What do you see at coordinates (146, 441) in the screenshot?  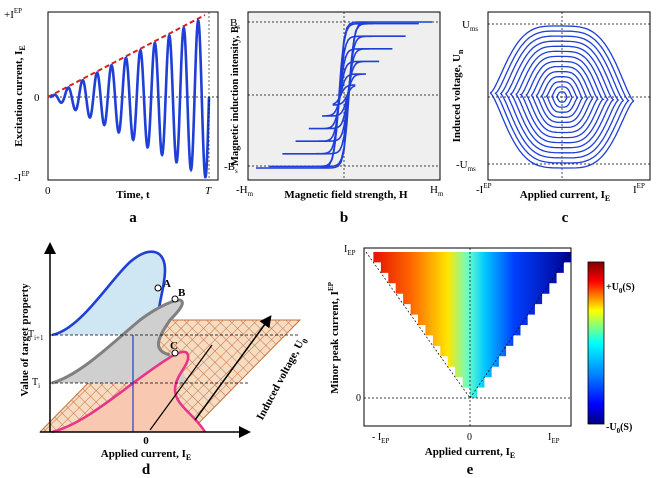 I see `panel-d-tick-zero: 0` at bounding box center [146, 441].